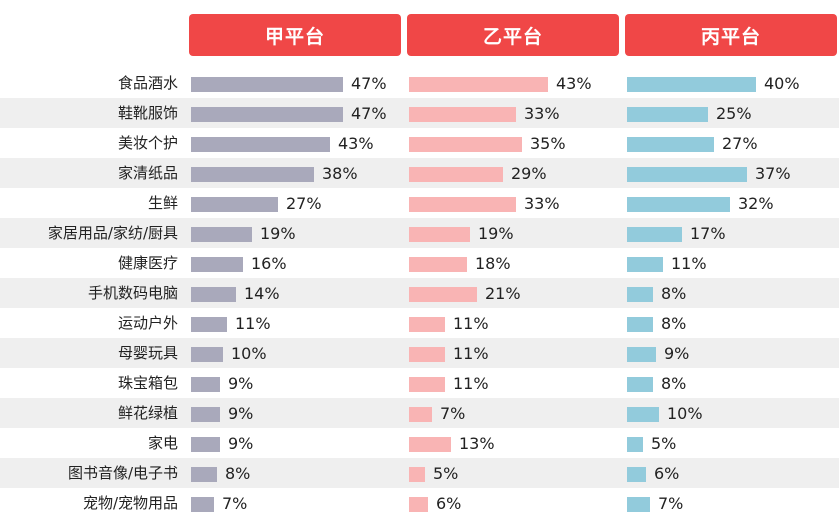 The image size is (839, 521). I want to click on category-label: 家清纸品, so click(147, 173).